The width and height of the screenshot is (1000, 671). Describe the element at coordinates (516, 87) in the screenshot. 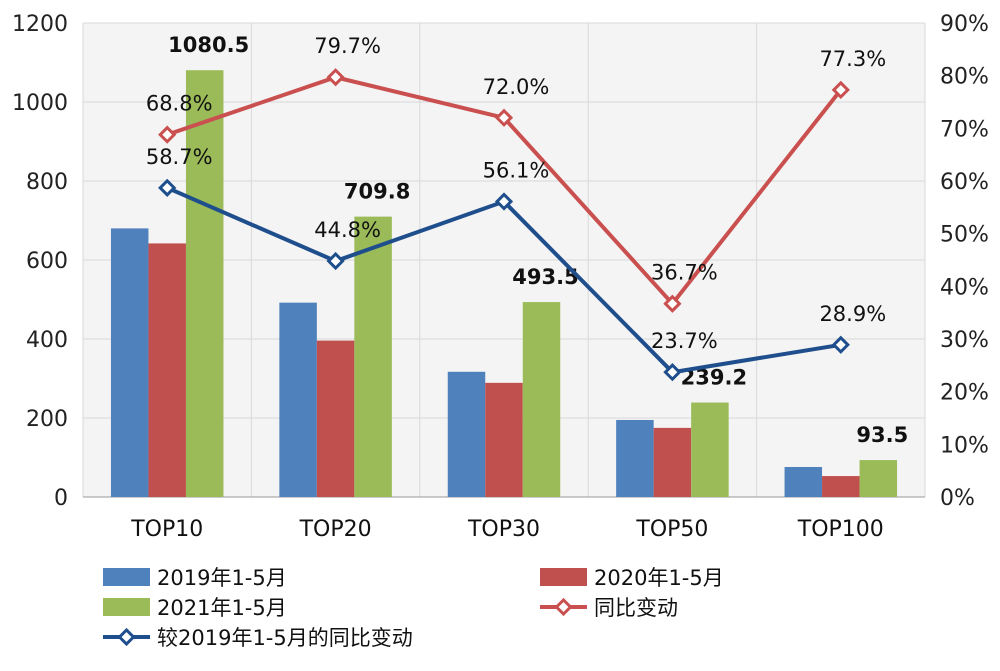

I see `line-data-label: 72.0%` at that location.